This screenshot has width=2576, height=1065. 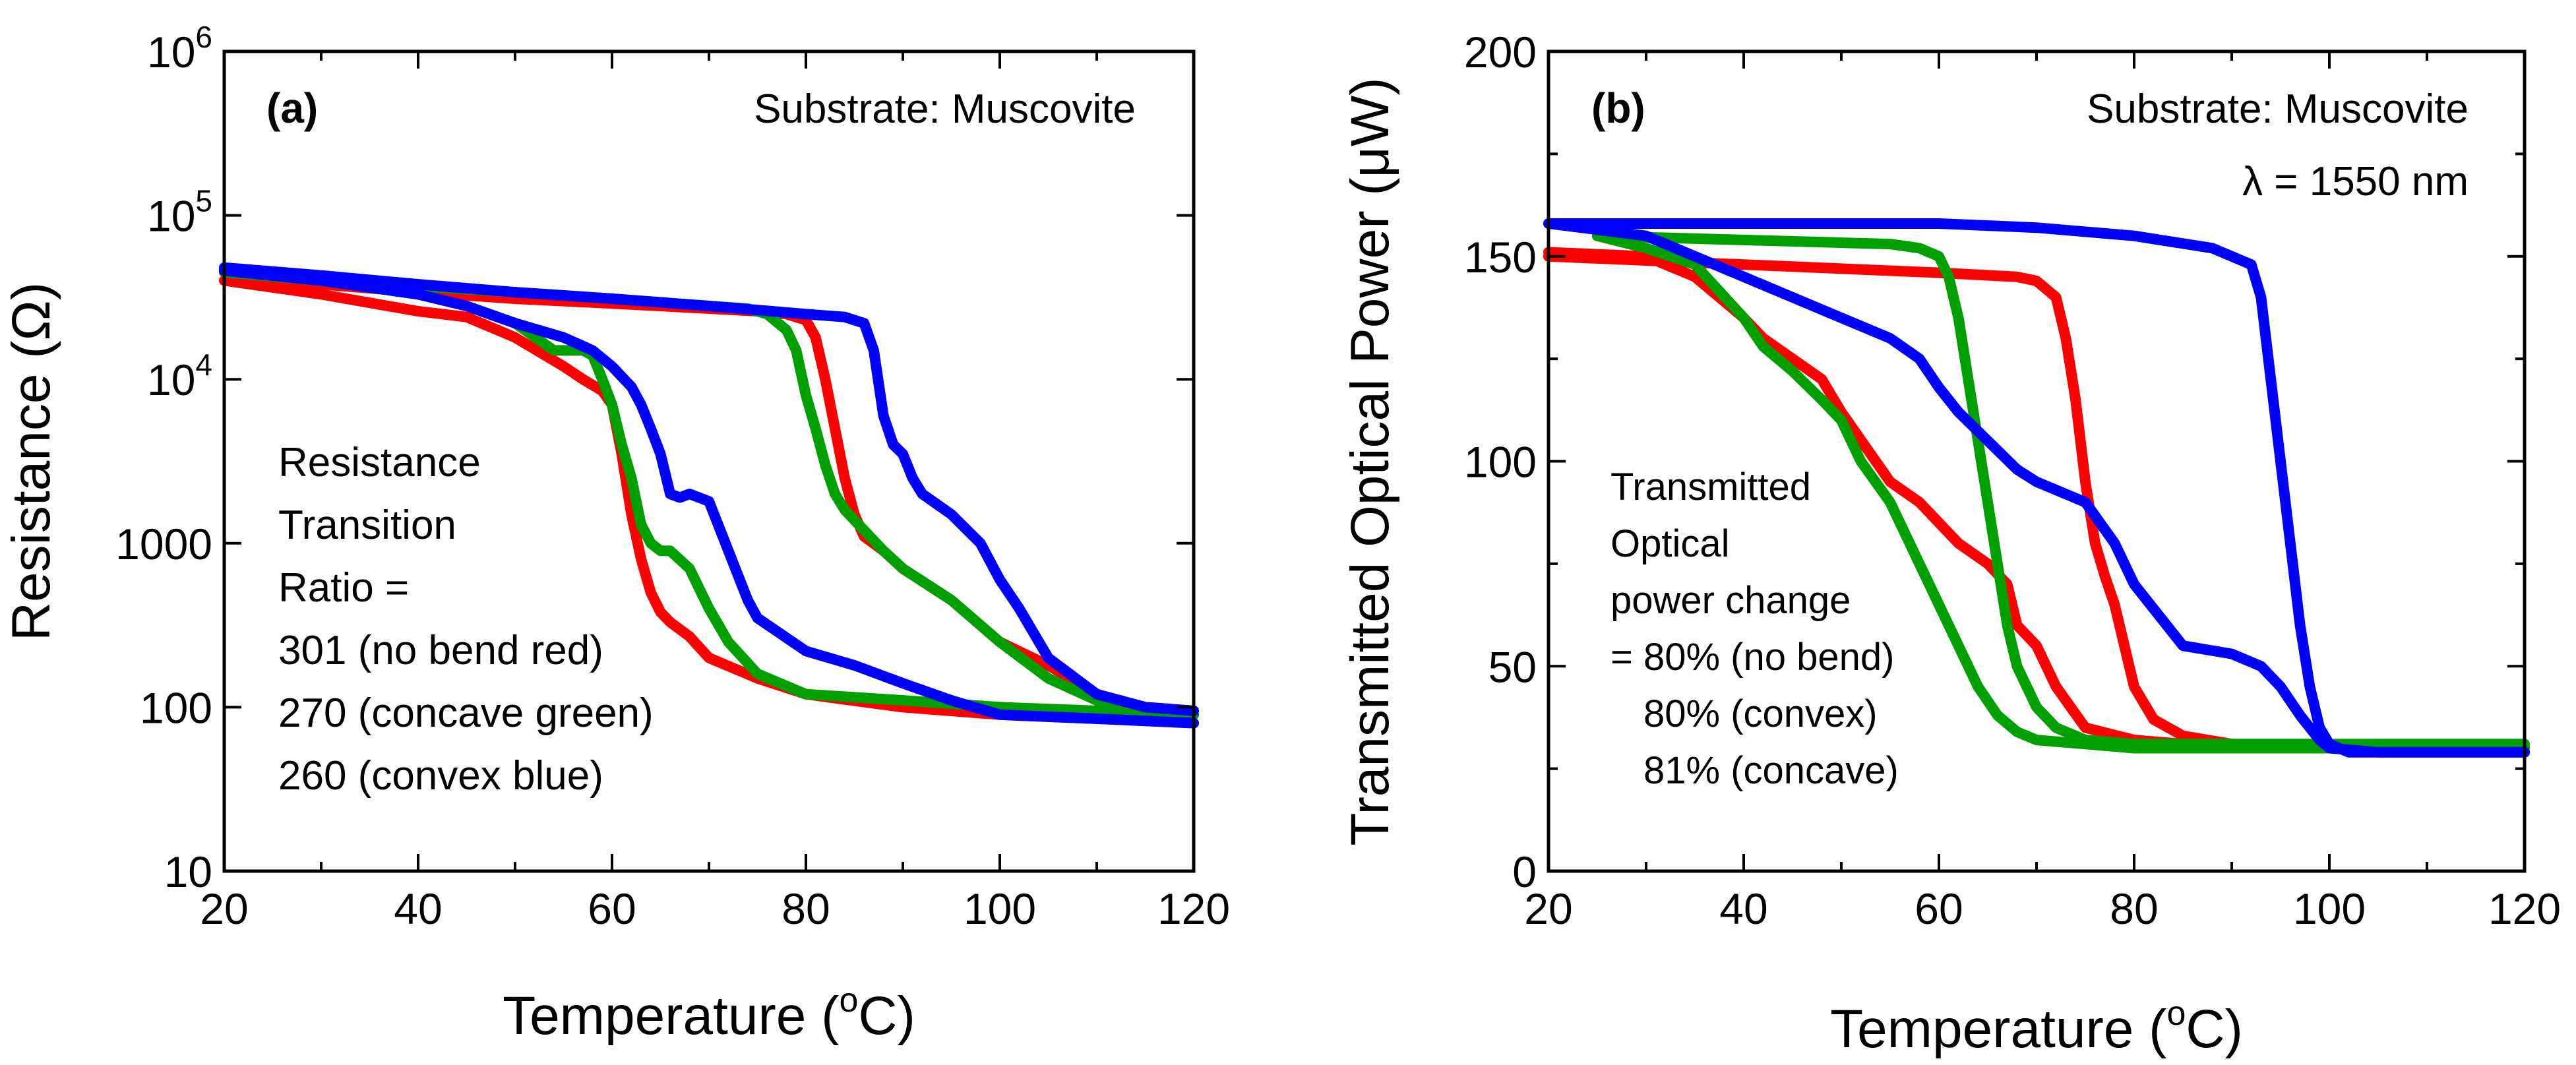 I want to click on panel-a-y-tick-label: 10, so click(x=188, y=871).